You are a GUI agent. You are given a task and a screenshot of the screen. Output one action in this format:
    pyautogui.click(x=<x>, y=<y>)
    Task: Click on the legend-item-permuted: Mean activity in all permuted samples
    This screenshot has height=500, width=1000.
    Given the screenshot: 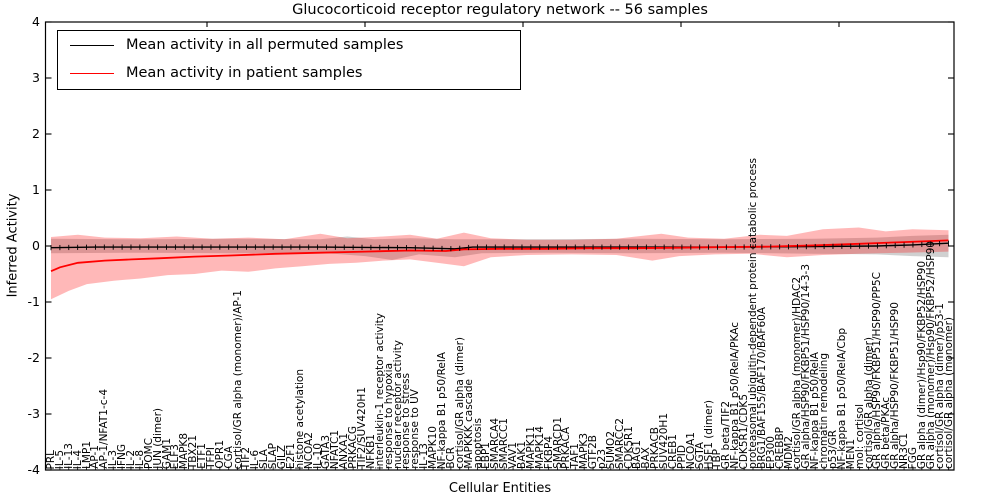 What is the action you would take?
    pyautogui.click(x=289, y=45)
    